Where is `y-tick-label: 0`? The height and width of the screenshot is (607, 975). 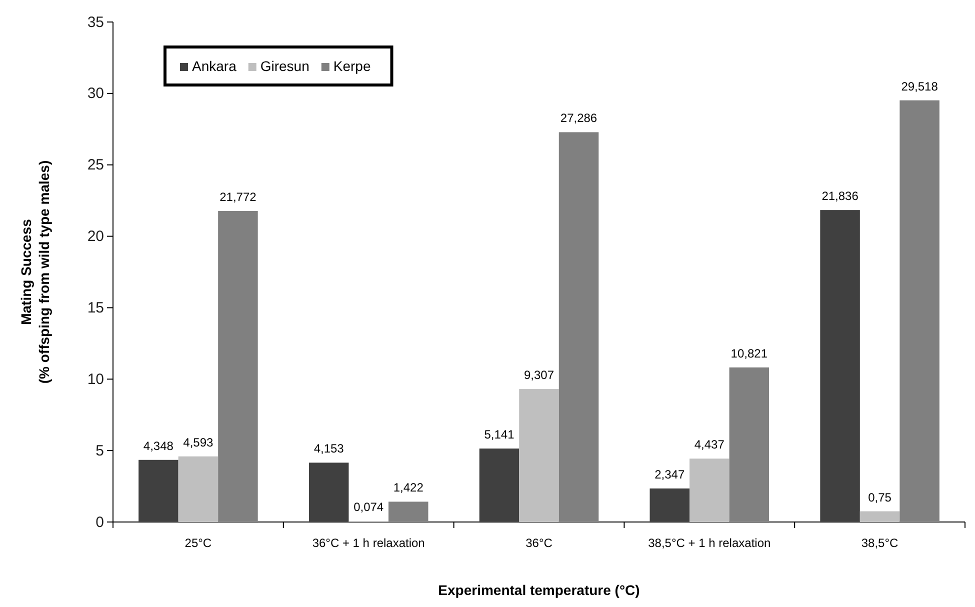 y-tick-label: 0 is located at coordinates (100, 522).